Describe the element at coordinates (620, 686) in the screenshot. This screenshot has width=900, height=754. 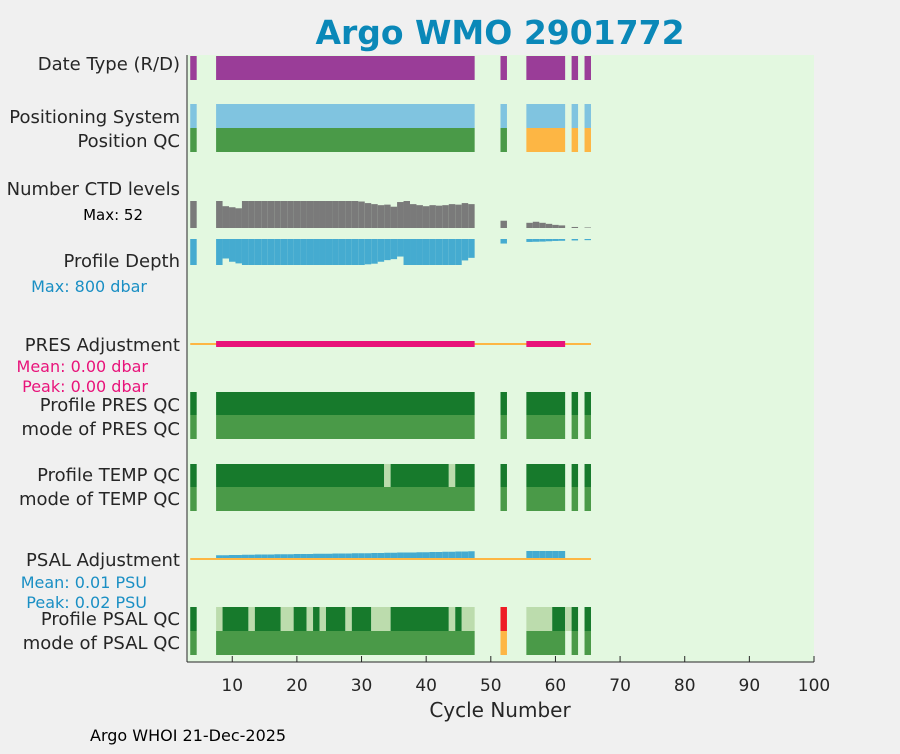
I see `x-tick-label: 70` at that location.